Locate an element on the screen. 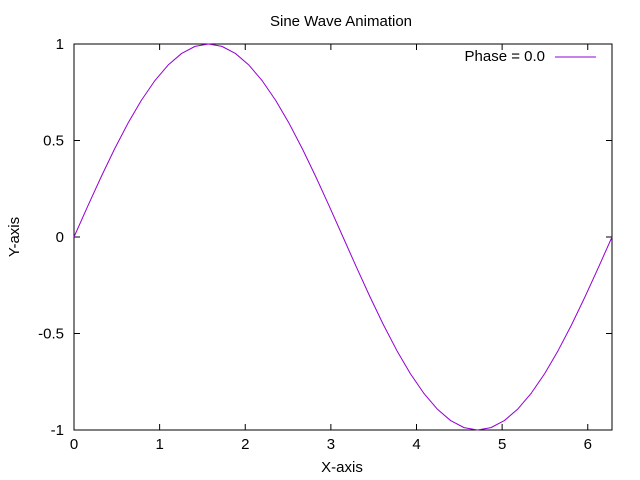  x-tick-label: 1 is located at coordinates (159, 444).